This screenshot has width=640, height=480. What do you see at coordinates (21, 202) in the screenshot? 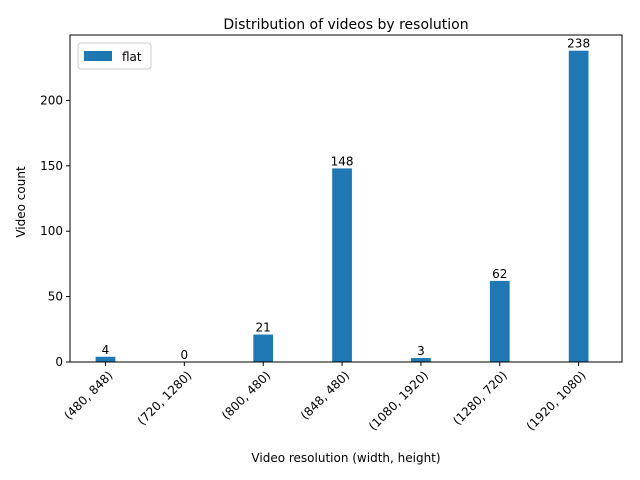
I see `y-axis-label: Video count` at bounding box center [21, 202].